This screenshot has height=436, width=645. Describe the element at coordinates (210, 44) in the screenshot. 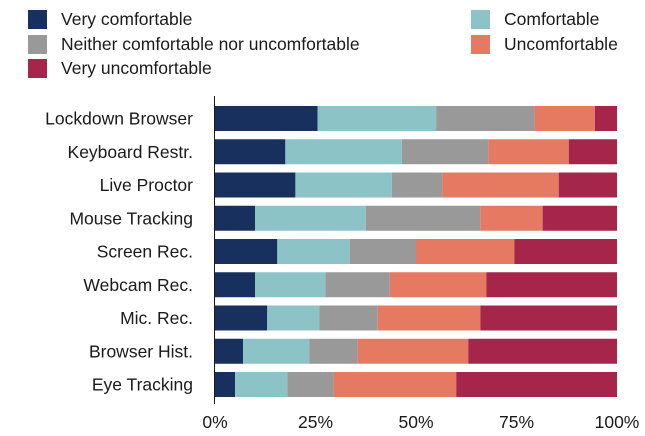

I see `legend-label: Neither comfortable nor uncomfortable` at that location.